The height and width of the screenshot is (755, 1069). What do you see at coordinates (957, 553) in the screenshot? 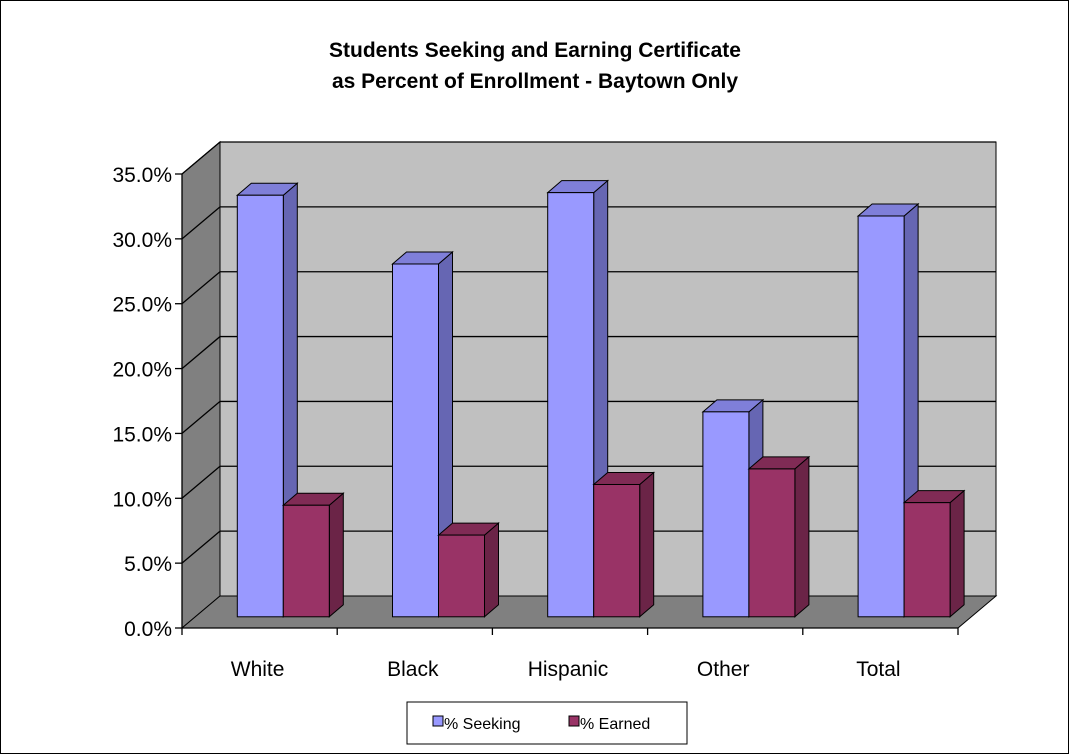
I see `bar-side-total-earned` at bounding box center [957, 553].